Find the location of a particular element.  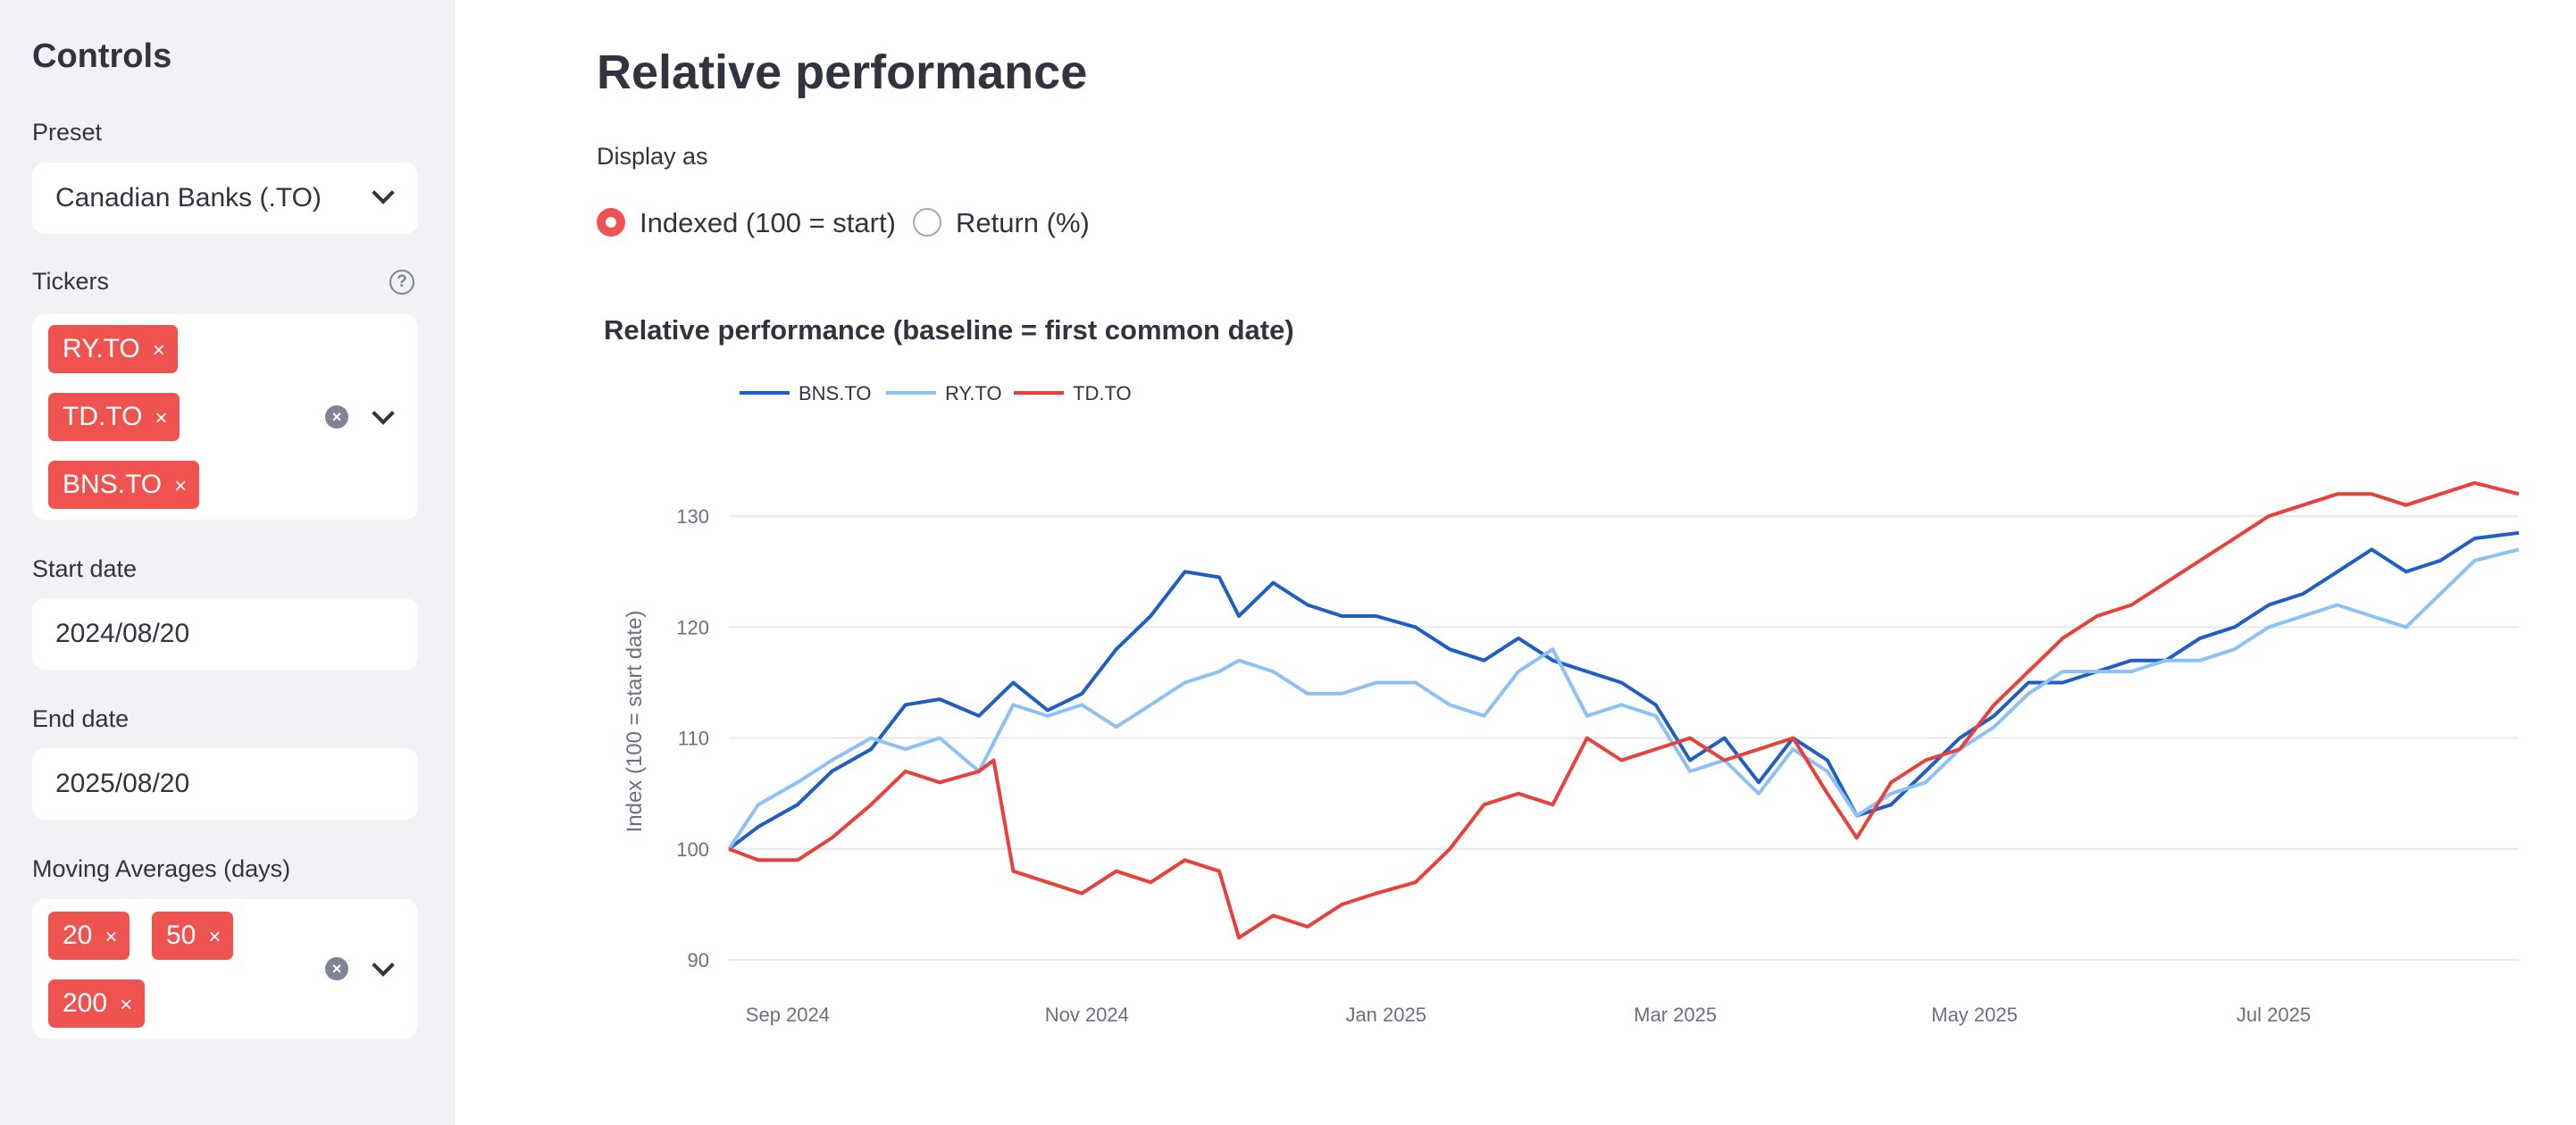

ticker-chip: RY.TO × is located at coordinates (113, 349).